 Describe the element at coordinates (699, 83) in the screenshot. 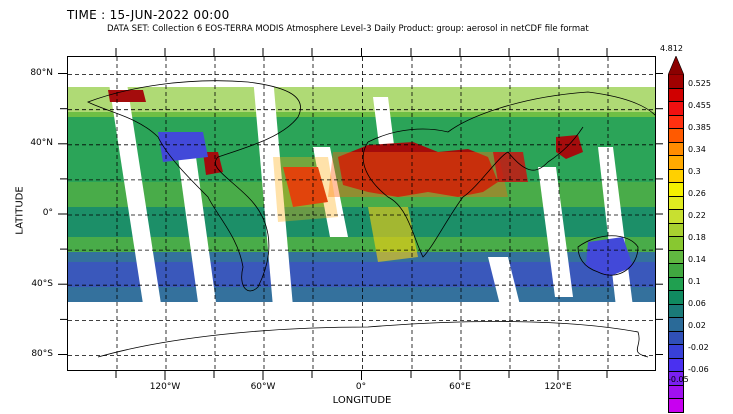

I see `colorbar-label: 0.525` at that location.